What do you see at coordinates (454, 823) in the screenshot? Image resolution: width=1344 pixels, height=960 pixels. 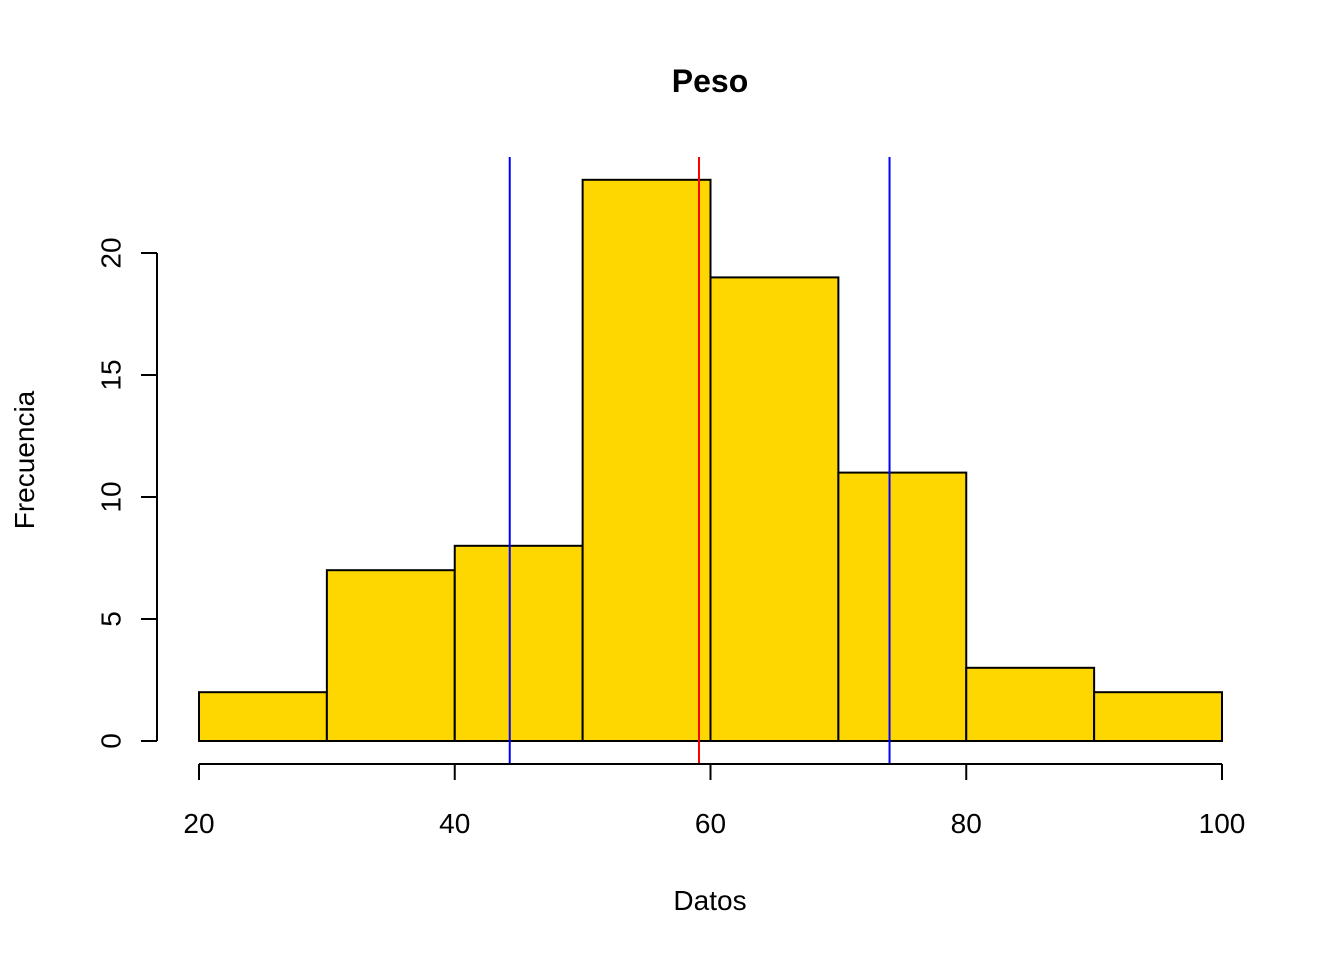 I see `x-tick-label: 40` at bounding box center [454, 823].